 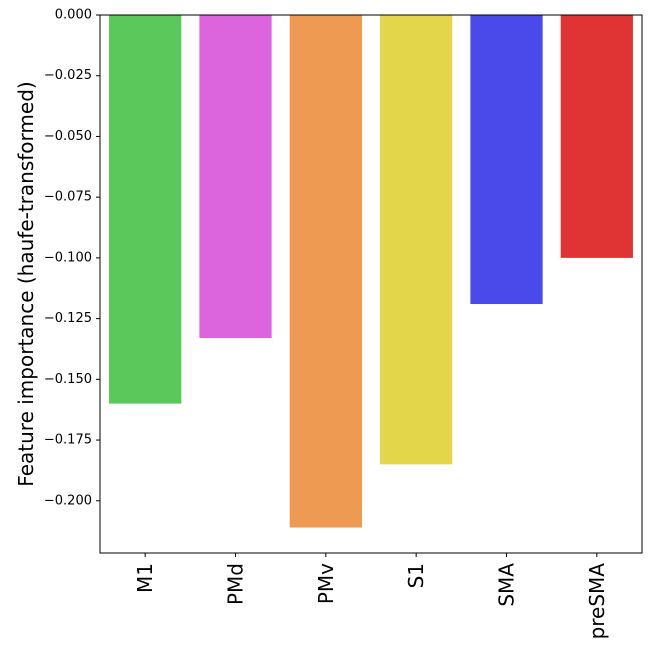 I want to click on y-axis-label: Feature importance (haufe-transformed), so click(x=26, y=283).